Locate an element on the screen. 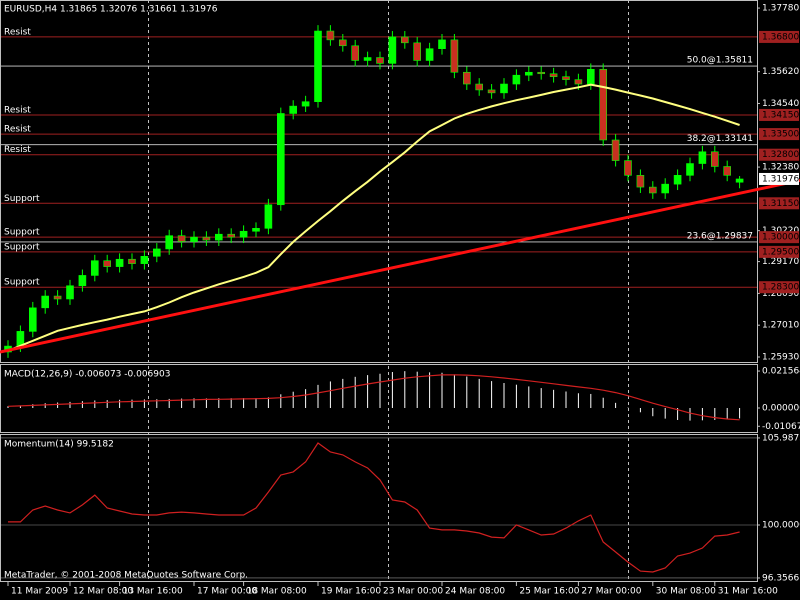 This screenshot has width=800, height=600. level-price-label: 1.31150 is located at coordinates (780, 204).